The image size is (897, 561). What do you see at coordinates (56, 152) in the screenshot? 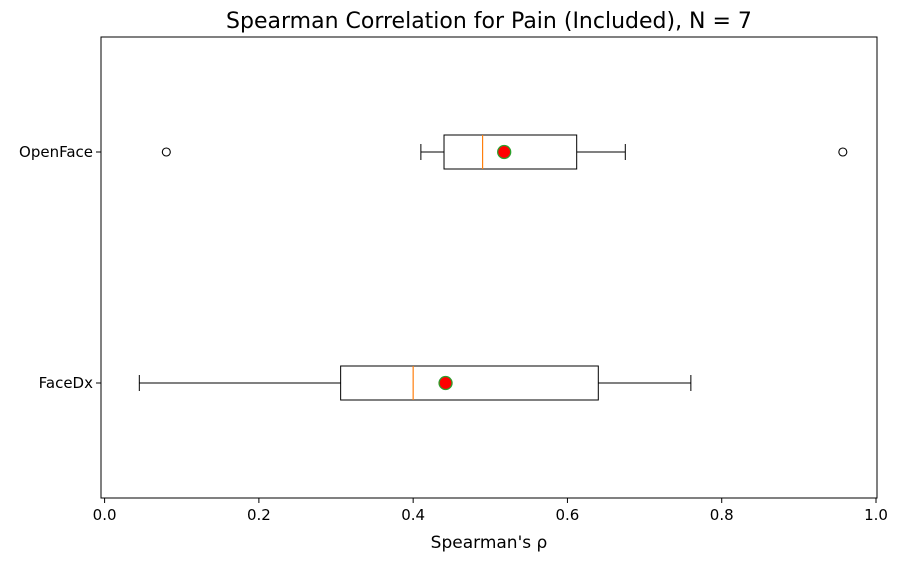
I see `y-tick-label: OpenFace` at bounding box center [56, 152].